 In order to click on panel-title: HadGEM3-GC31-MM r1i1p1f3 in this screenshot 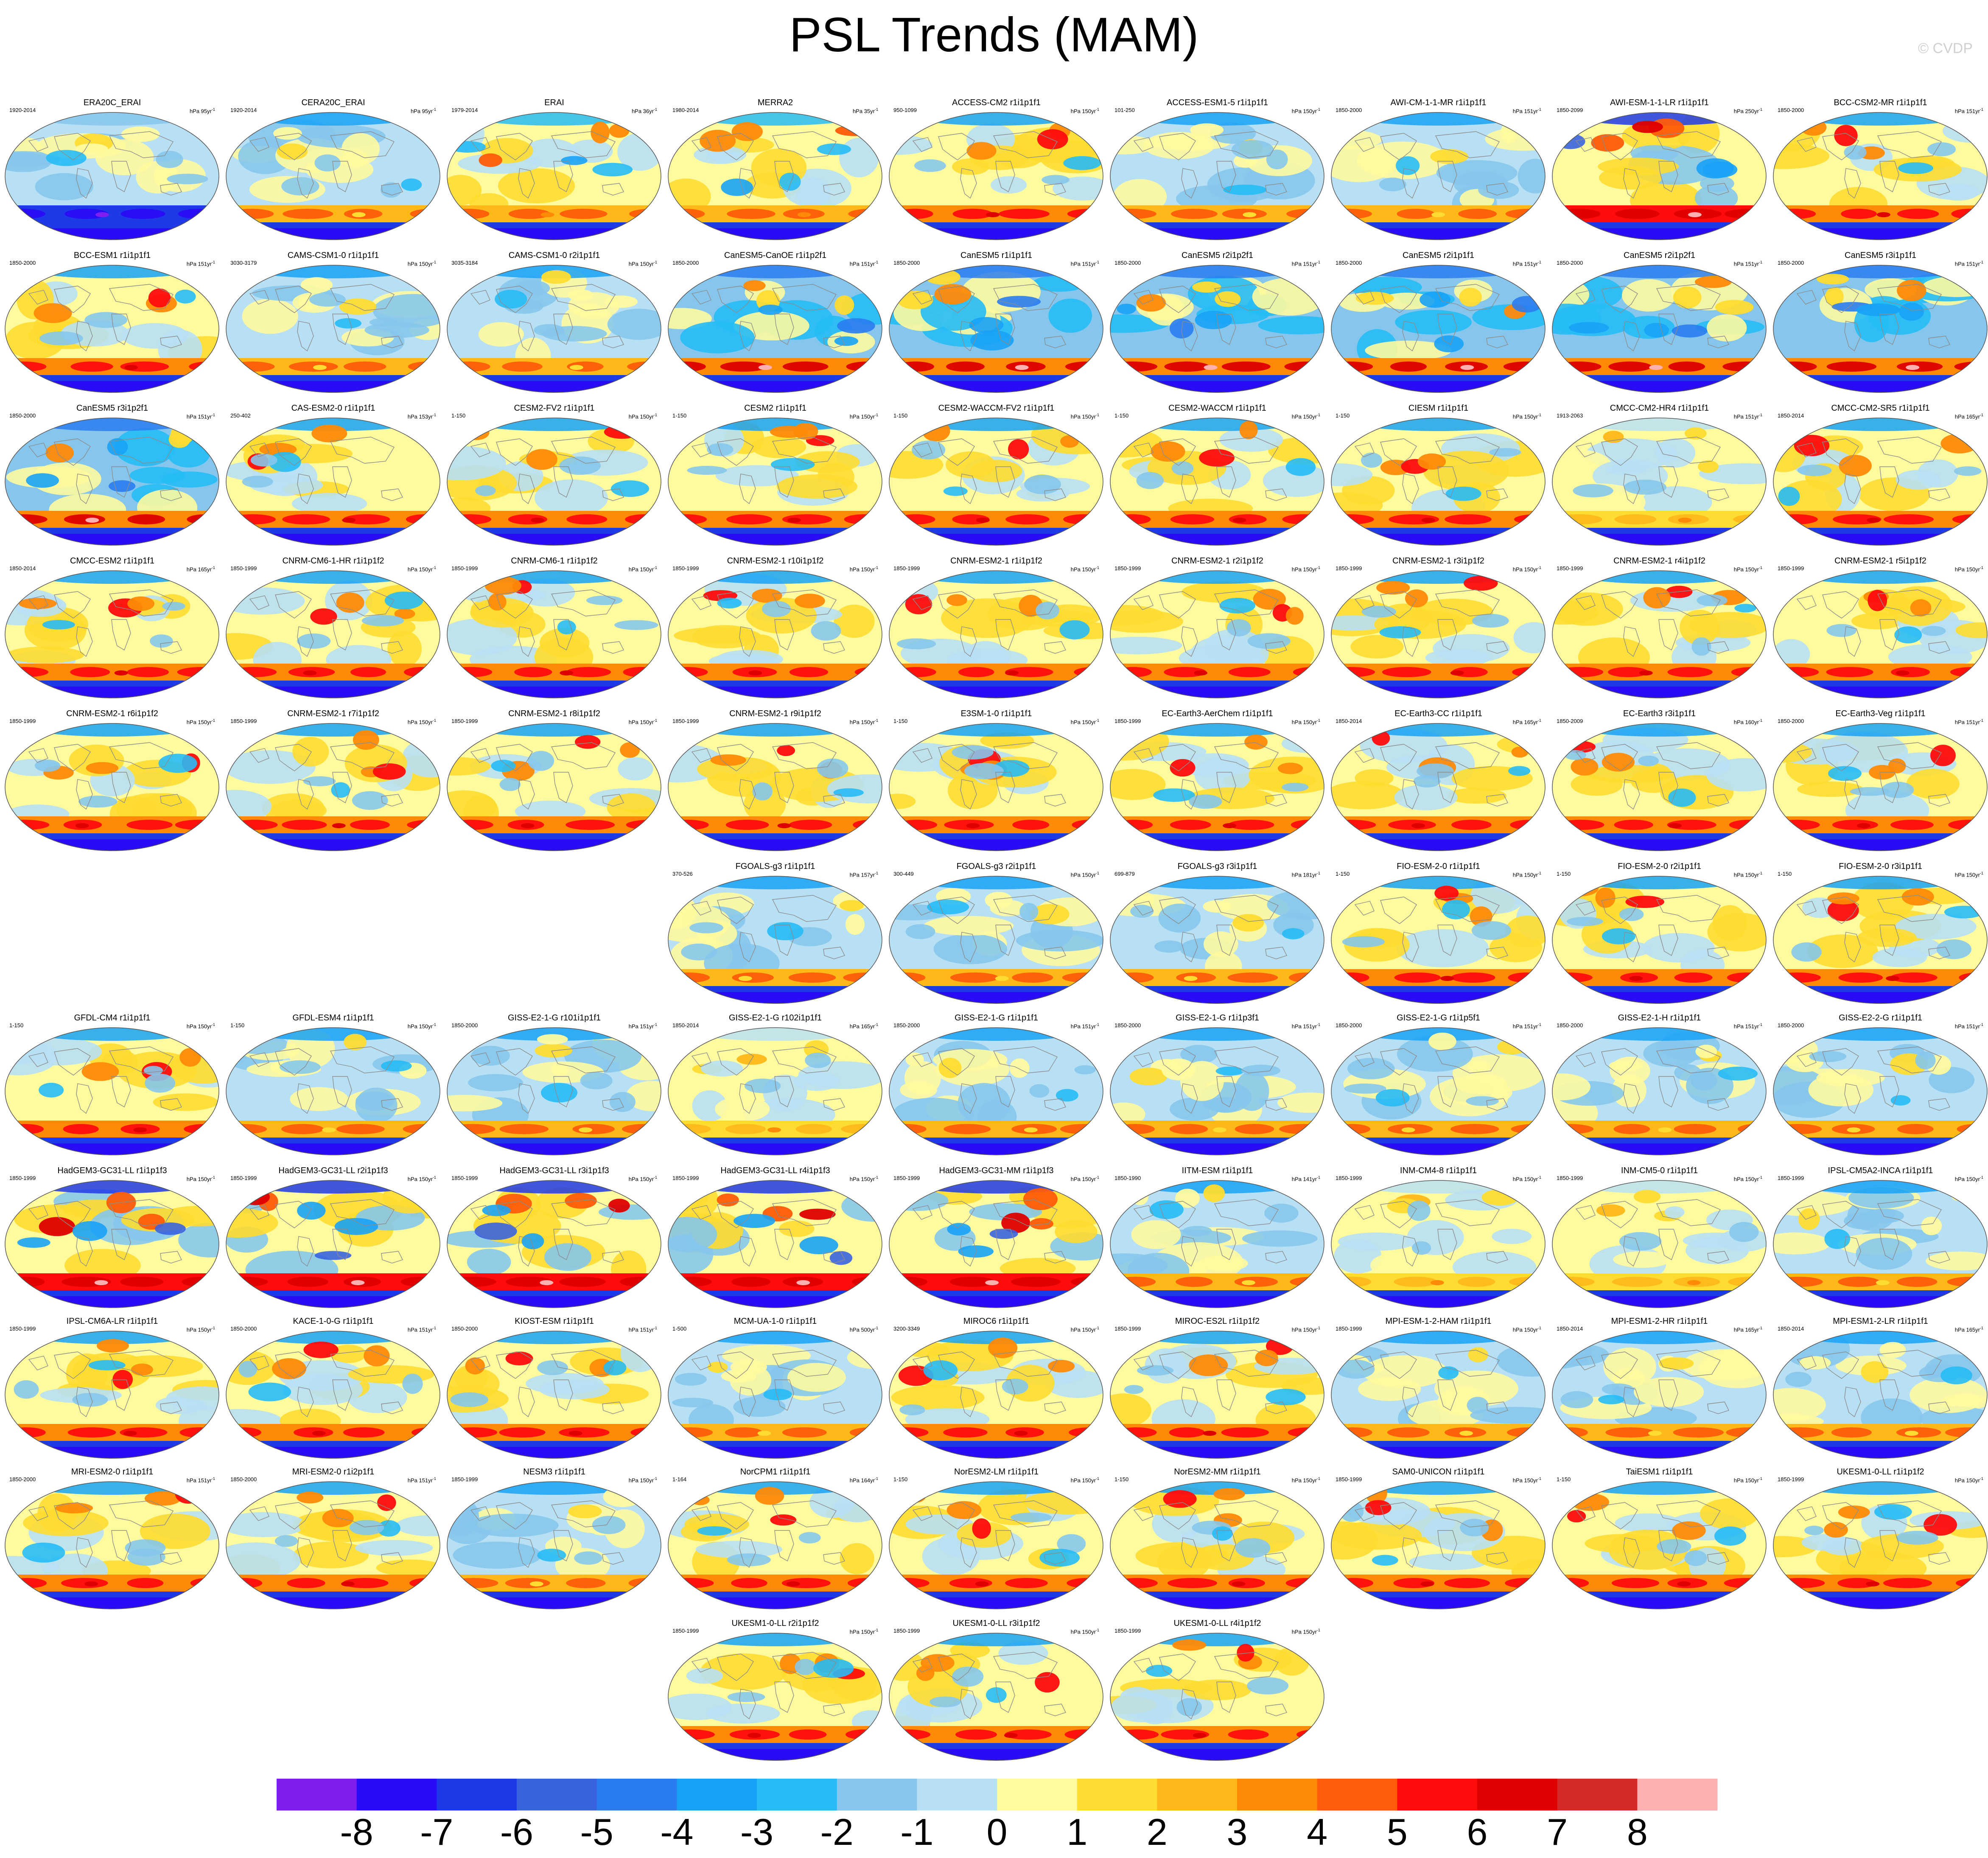, I will do `click(997, 1170)`.